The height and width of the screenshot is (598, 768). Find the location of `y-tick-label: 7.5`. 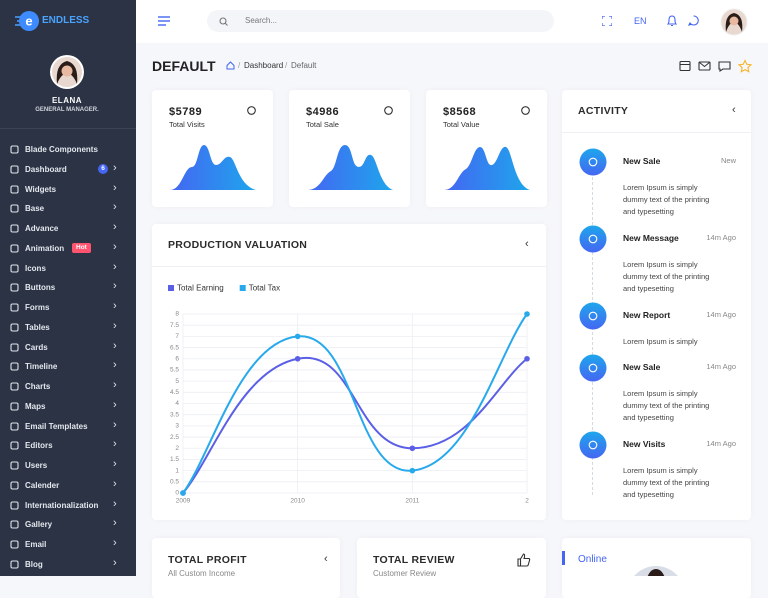

y-tick-label: 7.5 is located at coordinates (174, 325).